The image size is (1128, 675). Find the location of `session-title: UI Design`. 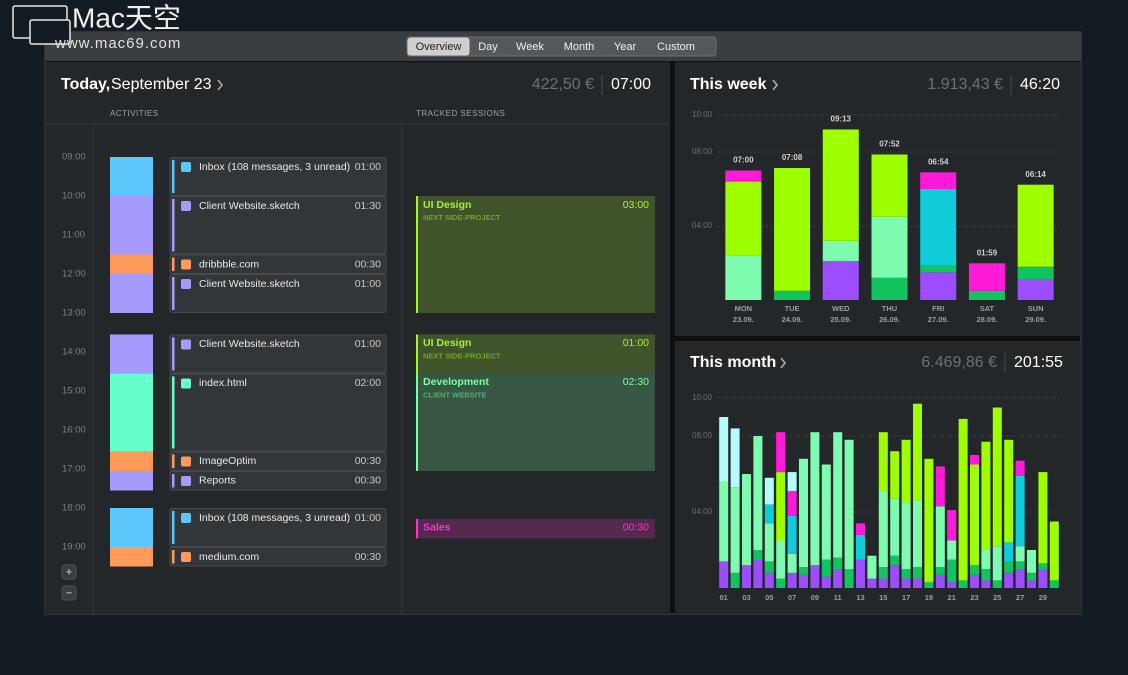

session-title: UI Design is located at coordinates (447, 343).